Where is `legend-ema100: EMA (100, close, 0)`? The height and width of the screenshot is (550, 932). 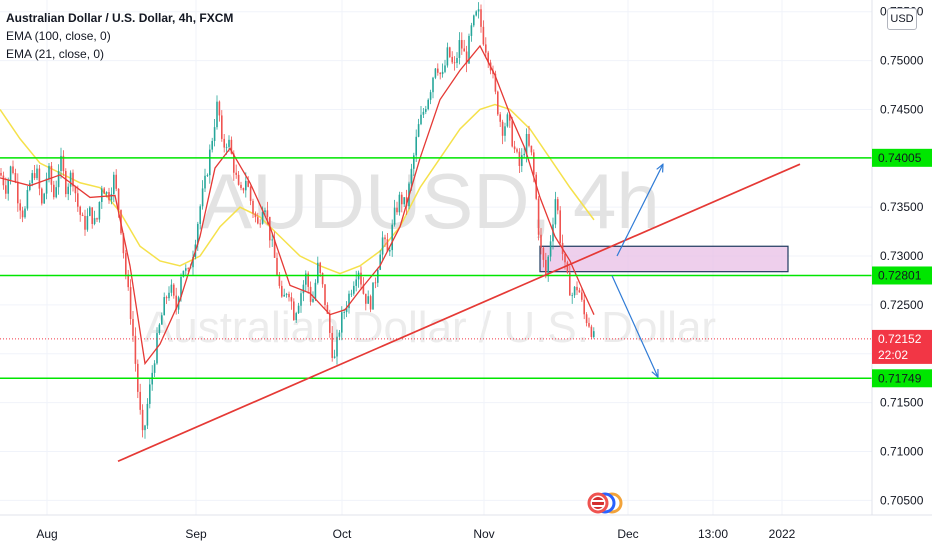 legend-ema100: EMA (100, close, 0) is located at coordinates (58, 36).